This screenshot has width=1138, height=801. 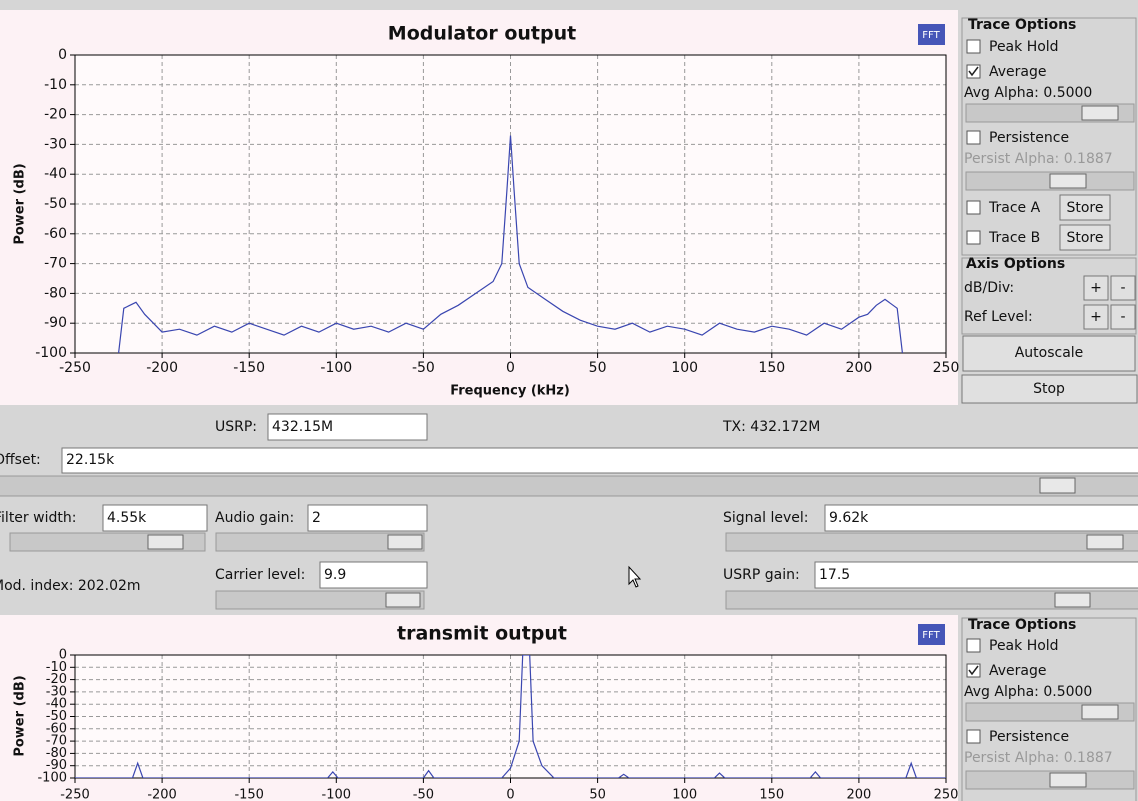 I want to click on y-tick-label: -30, so click(x=55, y=144).